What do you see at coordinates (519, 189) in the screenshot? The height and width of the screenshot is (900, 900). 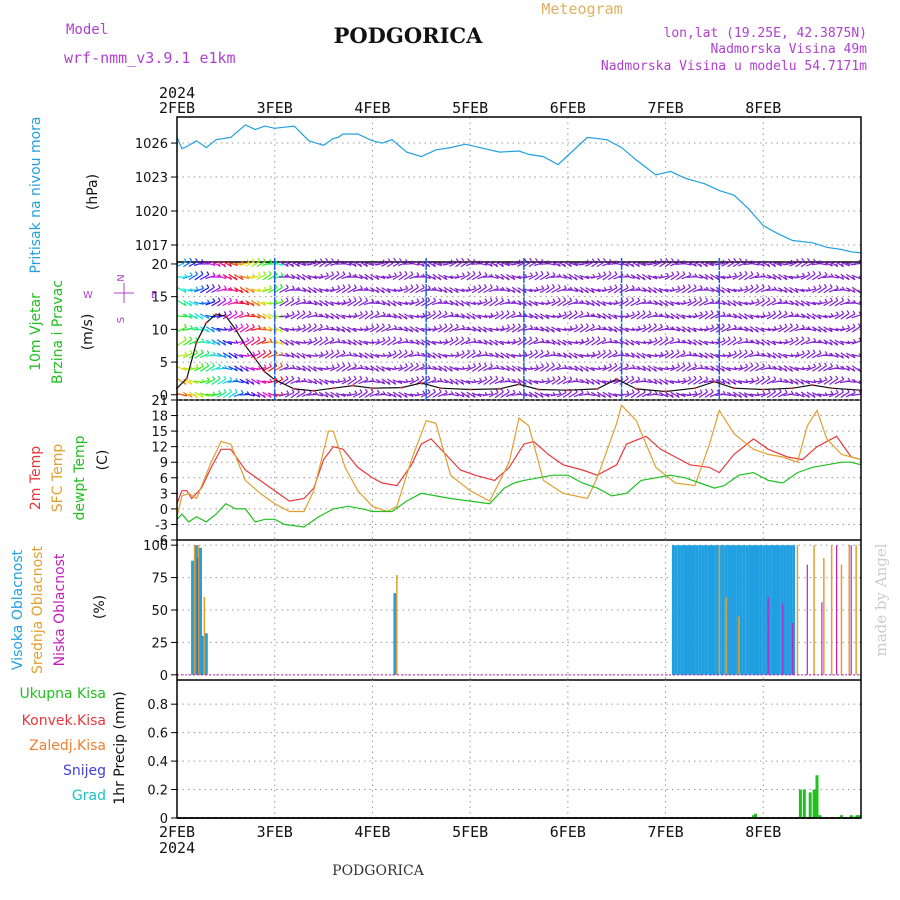 I see `pressure-line` at bounding box center [519, 189].